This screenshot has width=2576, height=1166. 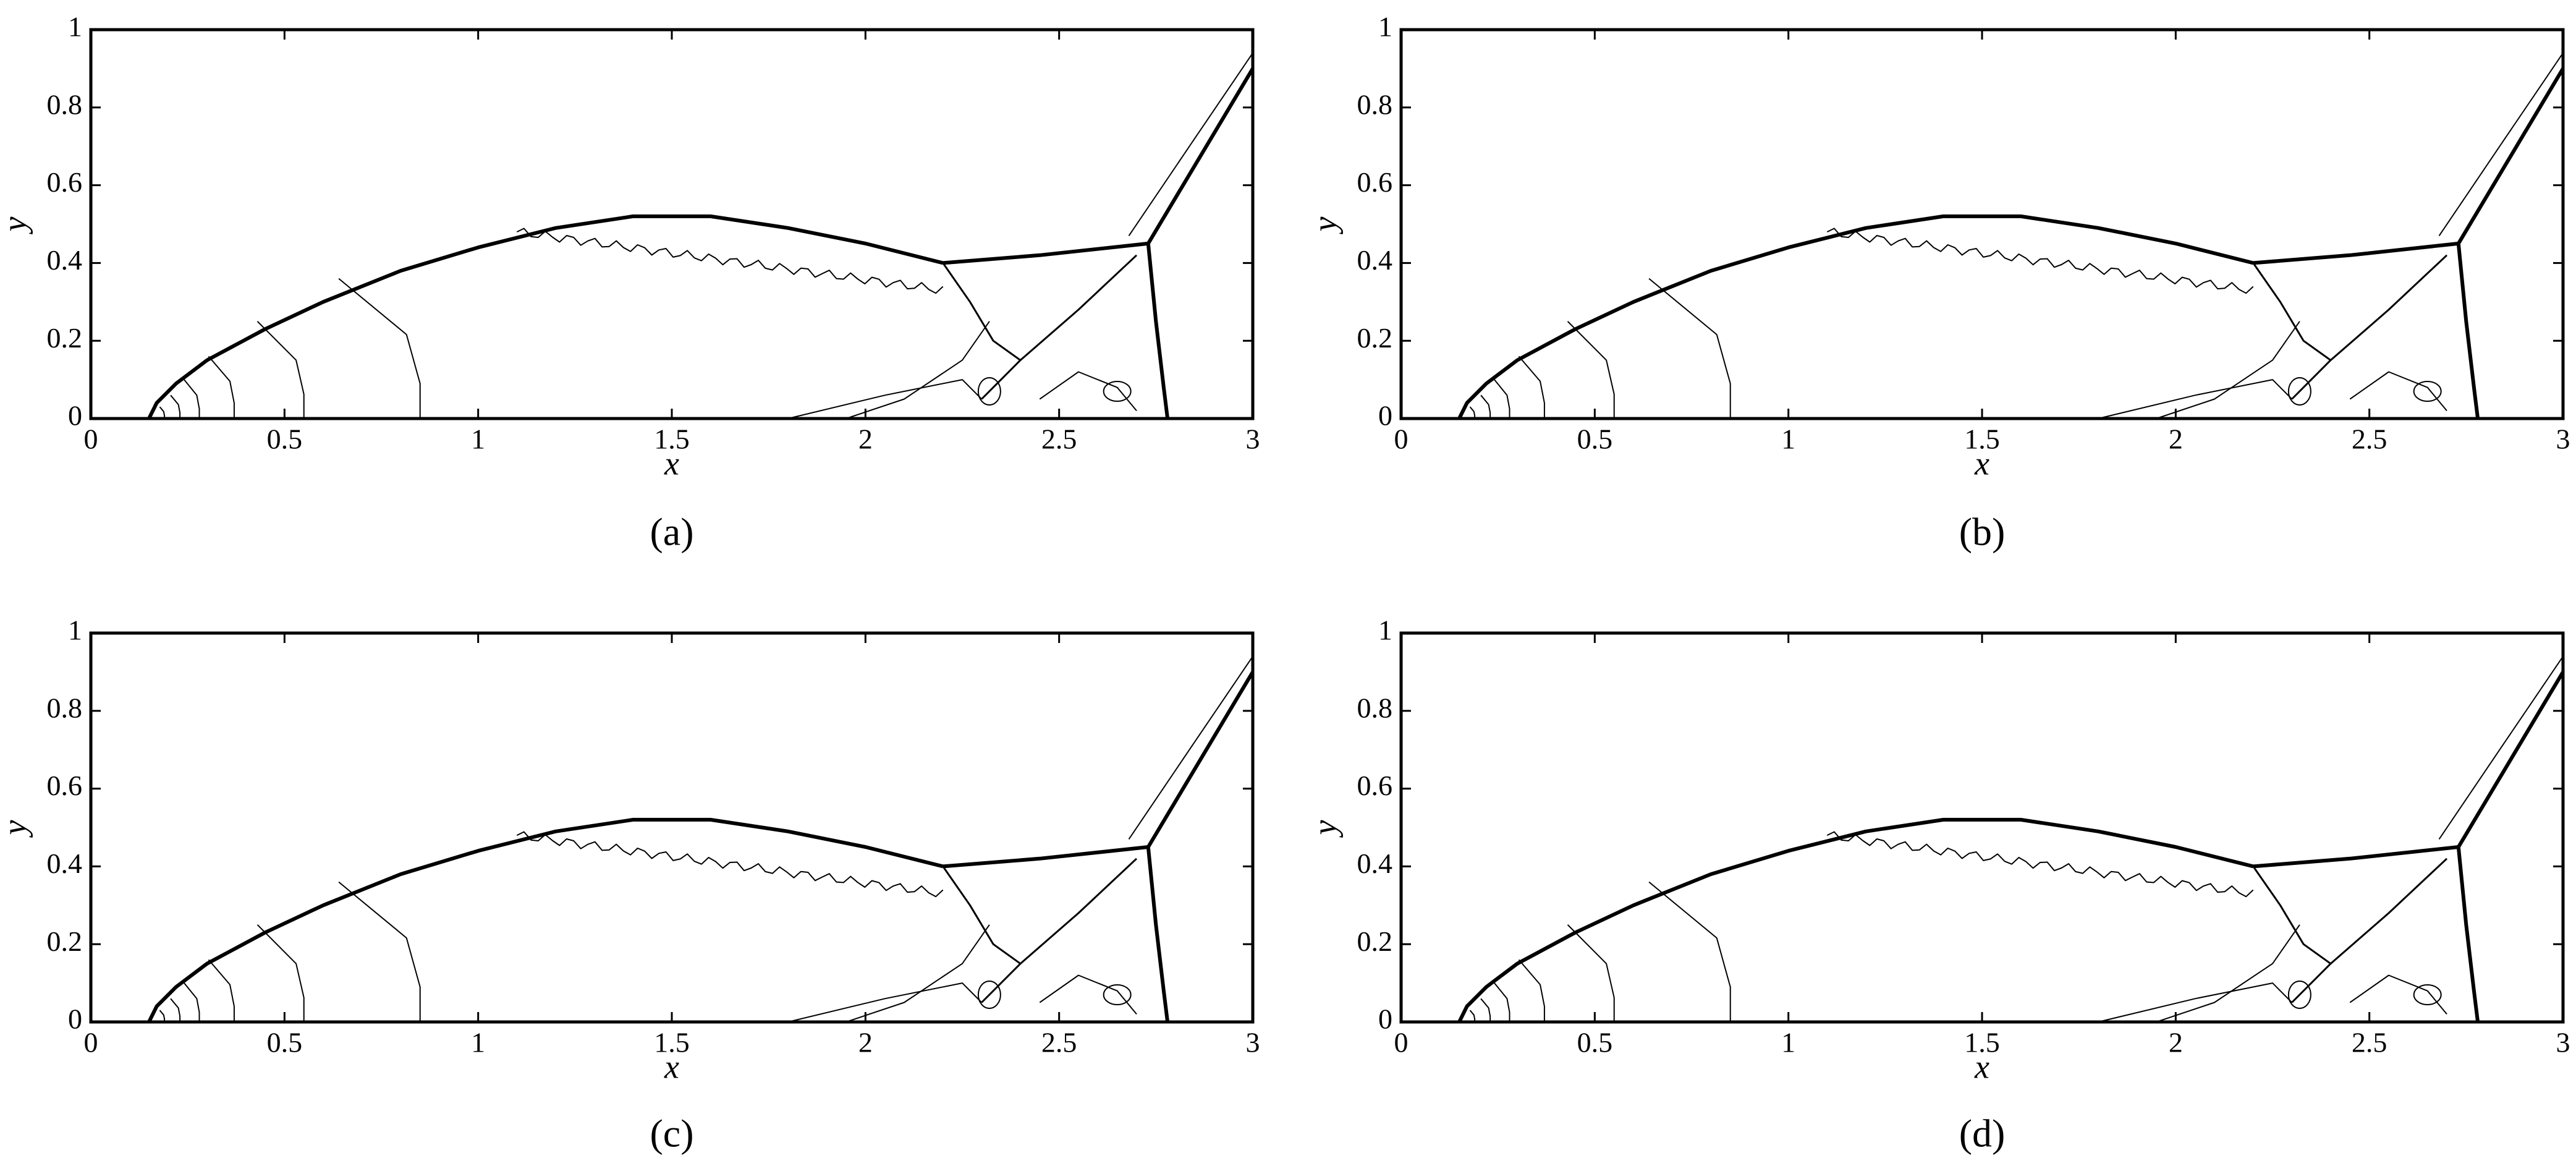 I want to click on incident-shock, so click(x=1200, y=760).